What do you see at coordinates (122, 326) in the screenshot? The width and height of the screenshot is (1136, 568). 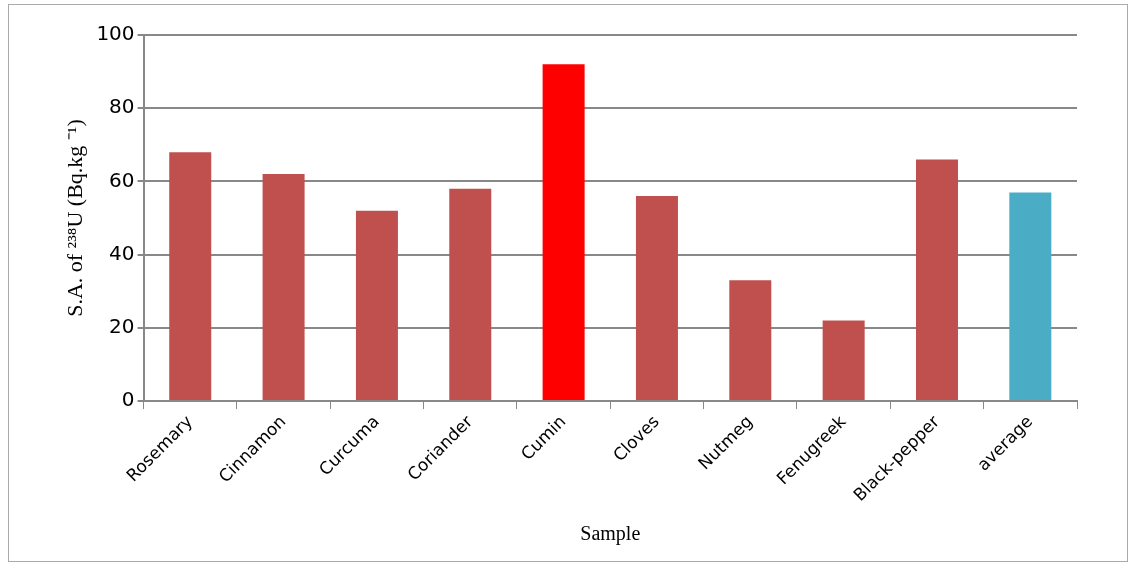 I see `y-tick-label: 20` at bounding box center [122, 326].